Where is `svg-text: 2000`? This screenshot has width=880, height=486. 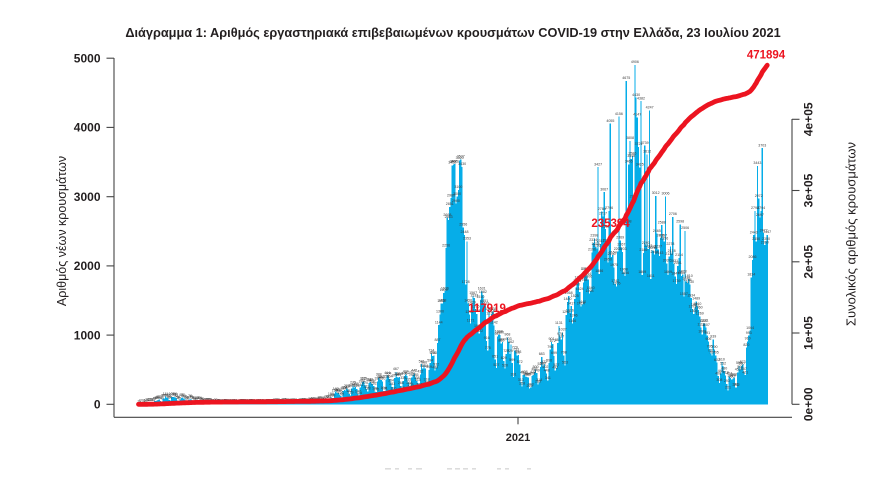 svg-text: 2000 is located at coordinates (87, 266).